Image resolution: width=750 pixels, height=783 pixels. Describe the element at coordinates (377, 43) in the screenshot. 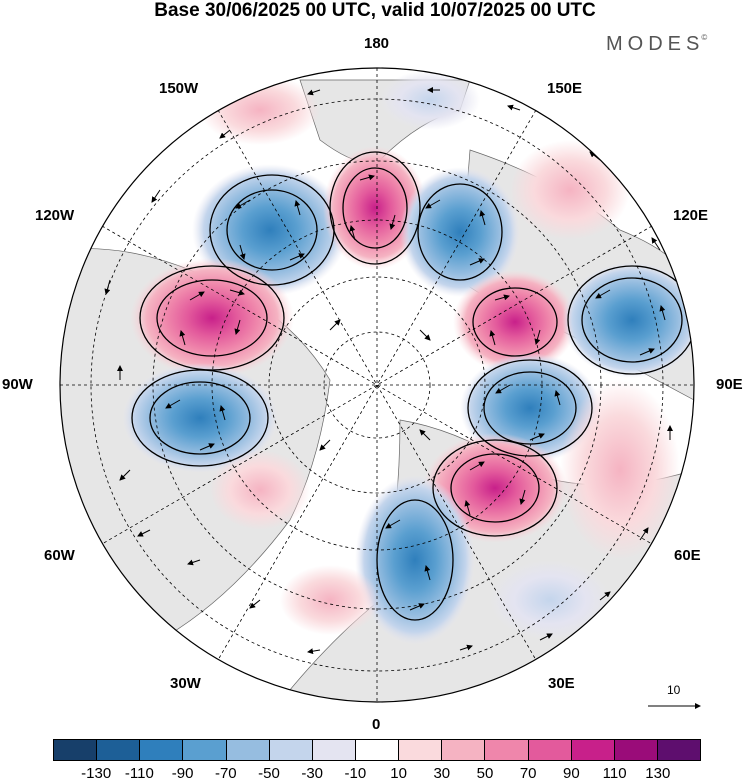

I see `lon-label-180: 180` at that location.